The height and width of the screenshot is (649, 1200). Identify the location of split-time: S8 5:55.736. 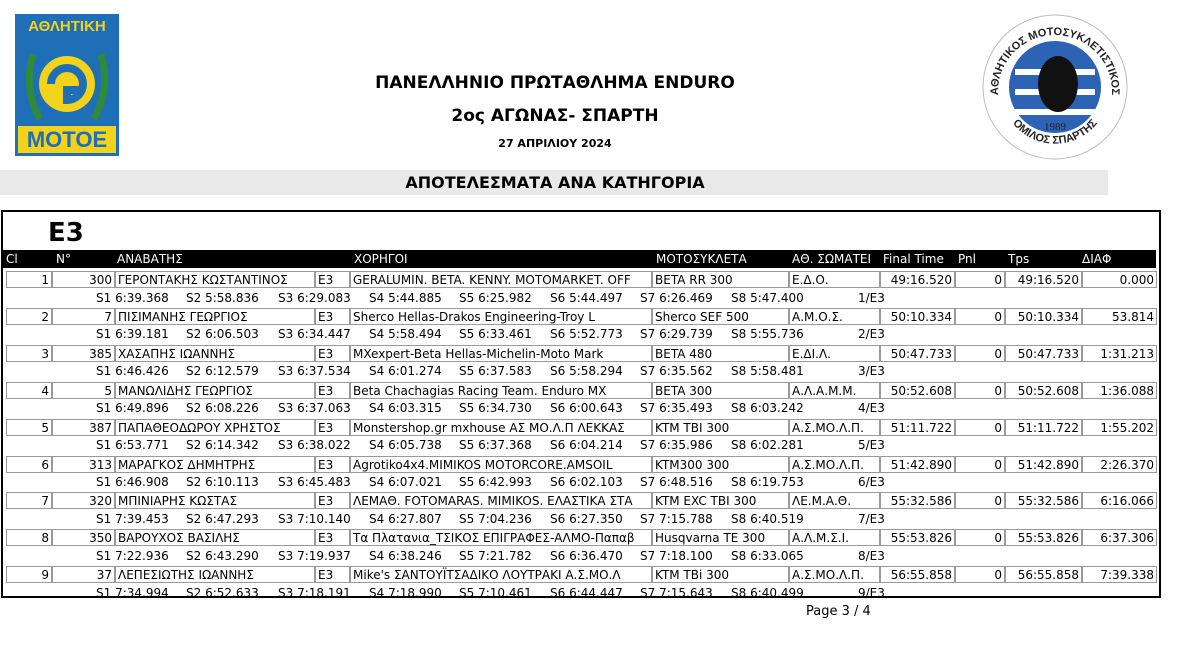
(767, 334).